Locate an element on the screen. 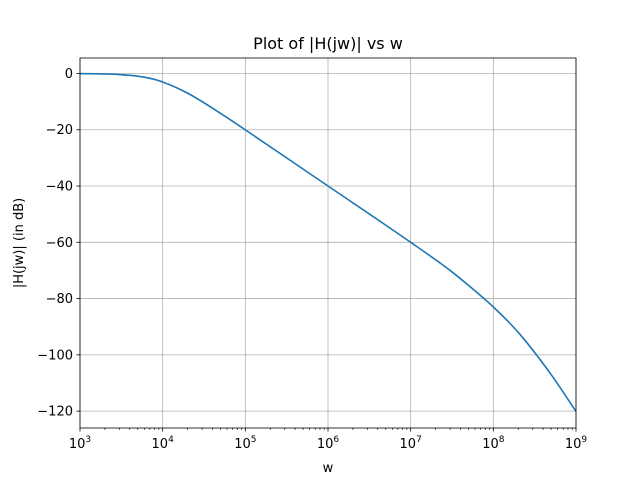 This screenshot has height=480, width=640. x-tick-label: 105 is located at coordinates (245, 443).